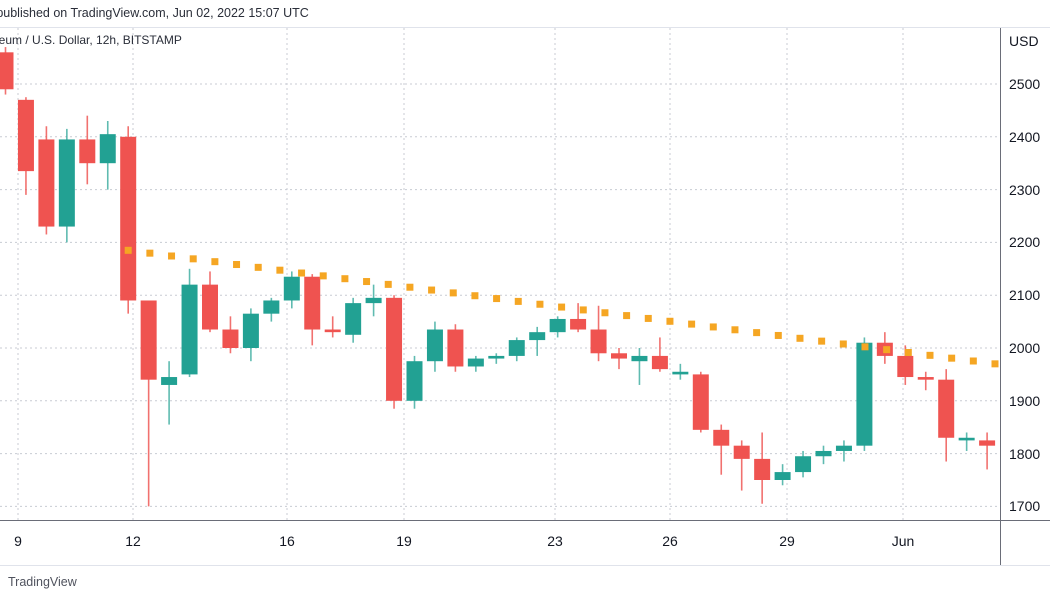 The width and height of the screenshot is (1050, 600). What do you see at coordinates (91, 40) in the screenshot?
I see `symbol-legend: Ethereum / U.S. Dollar, 12h, BITSTAMP` at bounding box center [91, 40].